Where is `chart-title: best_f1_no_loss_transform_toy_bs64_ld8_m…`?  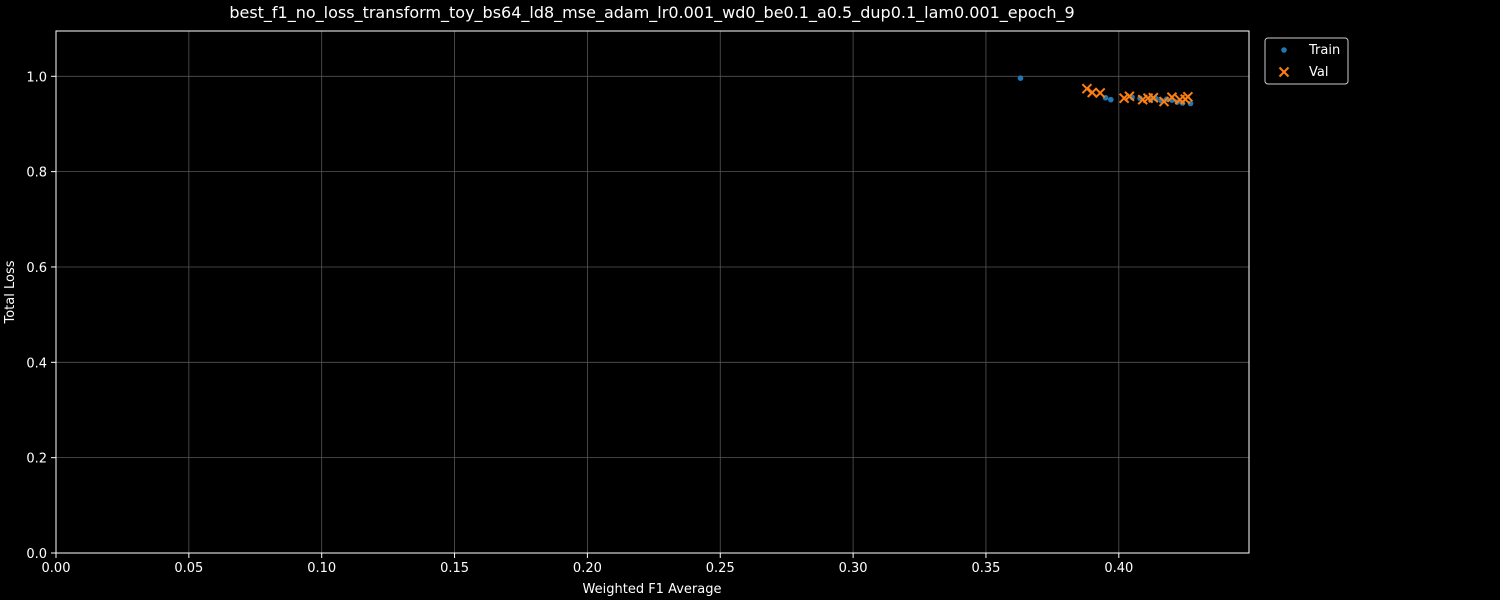 chart-title: best_f1_no_loss_transform_toy_bs64_ld8_m… is located at coordinates (651, 13).